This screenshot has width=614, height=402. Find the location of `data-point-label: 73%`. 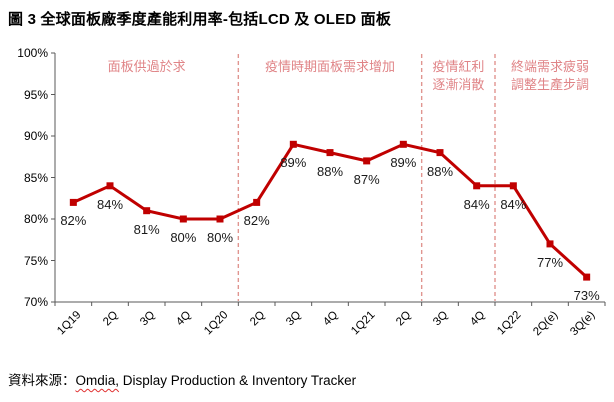

data-point-label: 73% is located at coordinates (586, 296).